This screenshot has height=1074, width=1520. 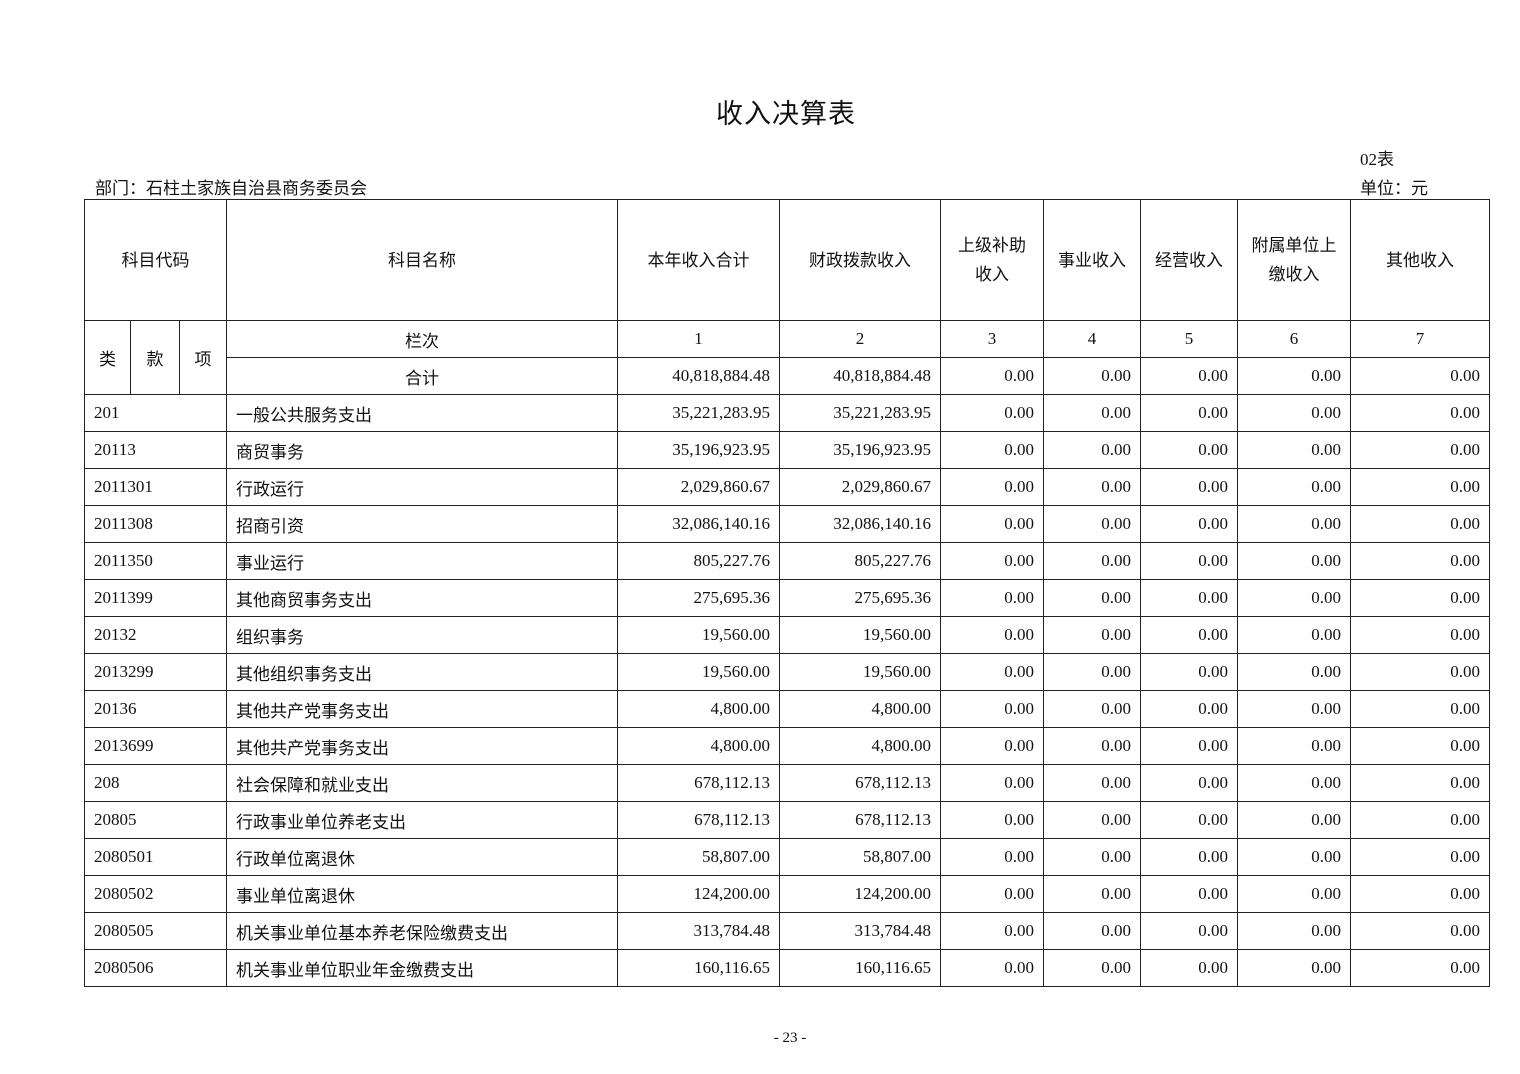 What do you see at coordinates (422, 376) in the screenshot?
I see `total-label: 合计` at bounding box center [422, 376].